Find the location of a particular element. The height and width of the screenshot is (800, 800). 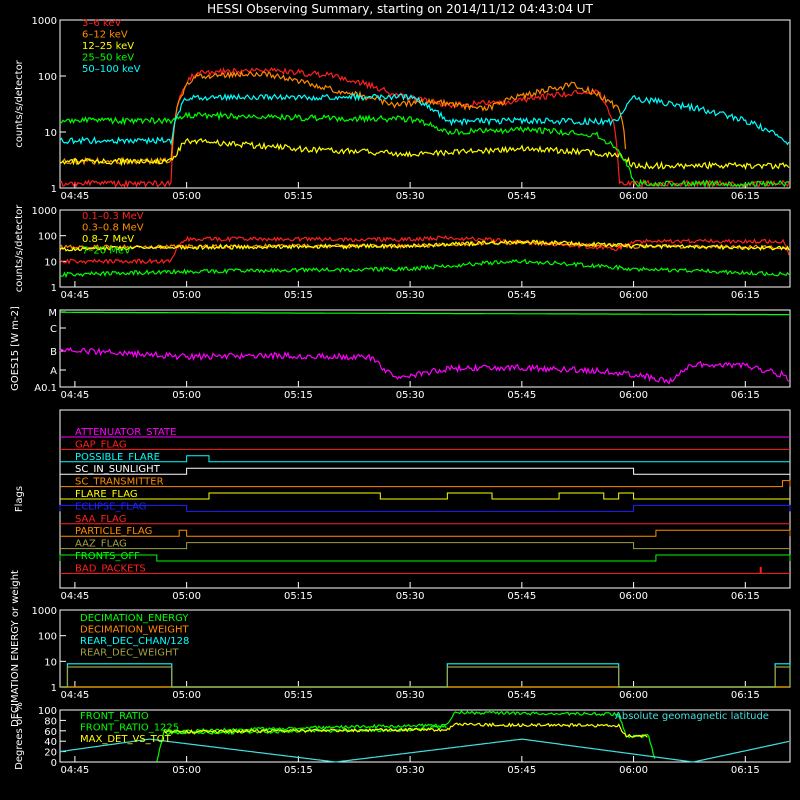

flag-label: SC_IN_SUNLIGHT is located at coordinates (118, 469).